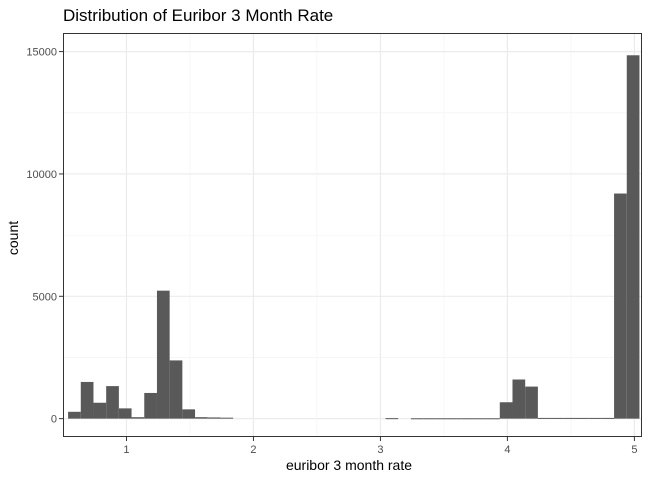 The width and height of the screenshot is (672, 480). Describe the element at coordinates (253, 450) in the screenshot. I see `x-tick-label: 2` at that location.